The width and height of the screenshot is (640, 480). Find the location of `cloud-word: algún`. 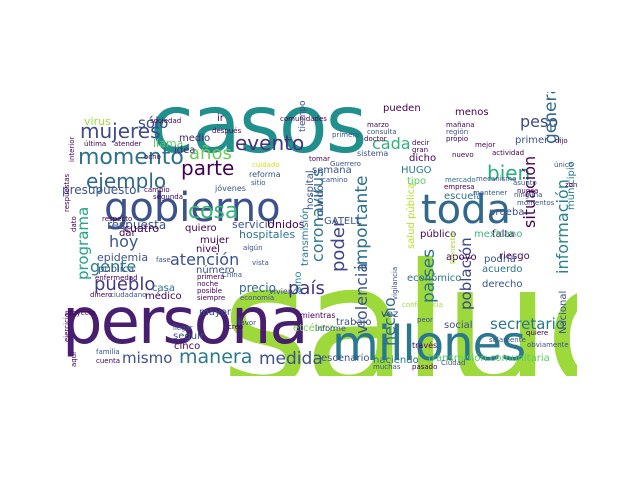

cloud-word: algún is located at coordinates (253, 248).